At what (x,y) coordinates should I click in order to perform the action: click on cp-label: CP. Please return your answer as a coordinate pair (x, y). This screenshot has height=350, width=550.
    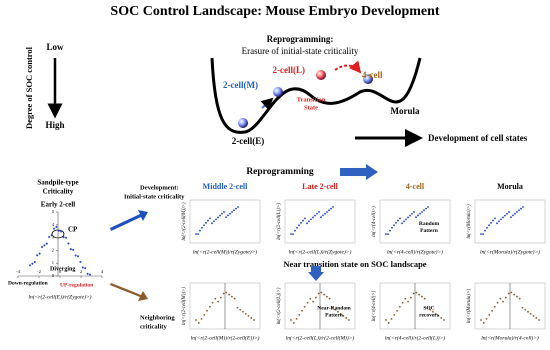
    Looking at the image, I should click on (73, 230).